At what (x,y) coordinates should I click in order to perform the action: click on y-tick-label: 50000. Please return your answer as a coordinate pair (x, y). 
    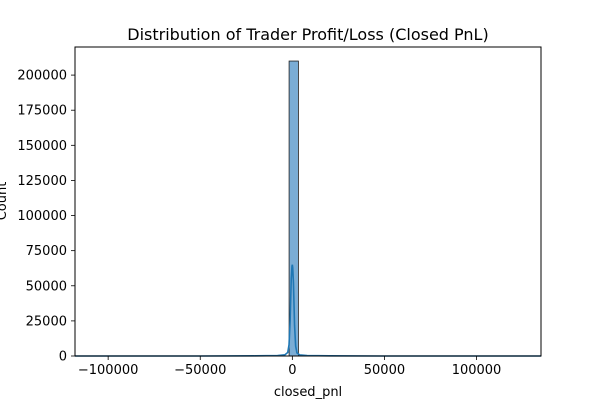
    Looking at the image, I should click on (46, 286).